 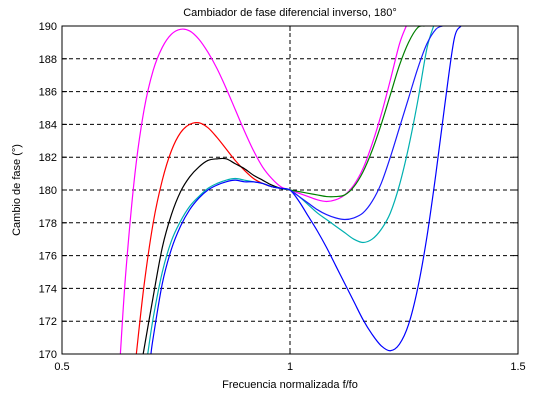 I want to click on x-tick-label: 0.5, so click(x=61, y=367).